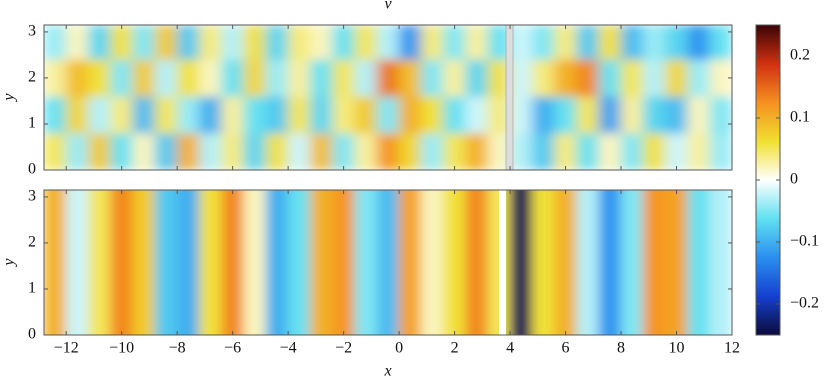  What do you see at coordinates (288, 348) in the screenshot?
I see `x-tick-label: −4` at bounding box center [288, 348].